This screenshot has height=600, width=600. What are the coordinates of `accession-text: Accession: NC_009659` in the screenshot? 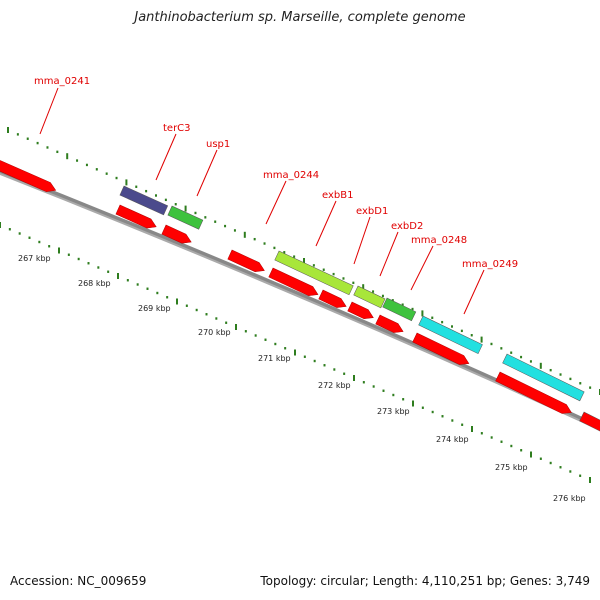 It's located at (78, 581).